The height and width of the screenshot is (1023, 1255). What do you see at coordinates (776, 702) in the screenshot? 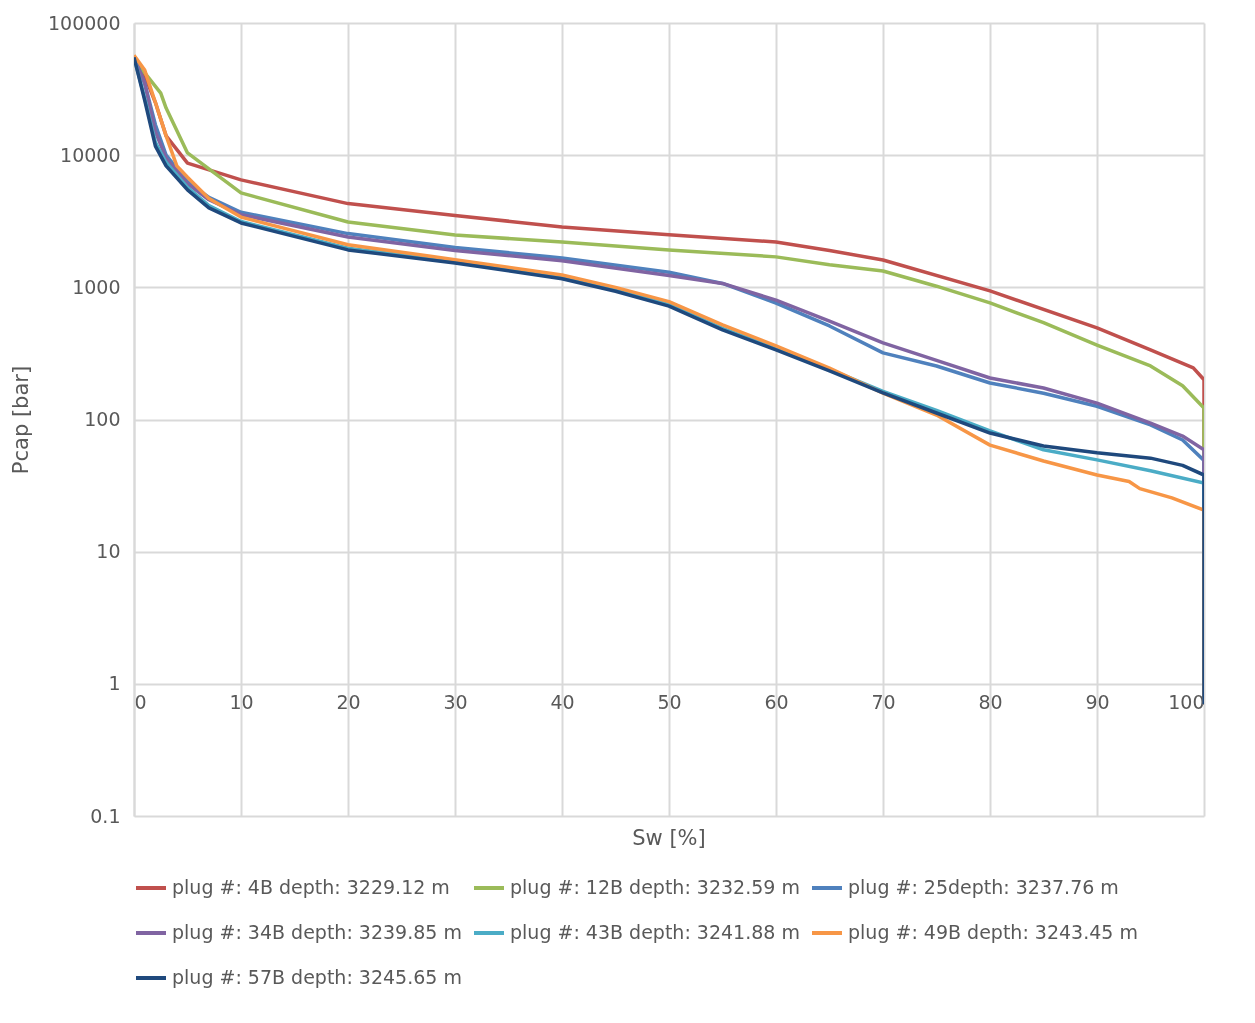
I see `x-tick-label: 60` at bounding box center [776, 702].